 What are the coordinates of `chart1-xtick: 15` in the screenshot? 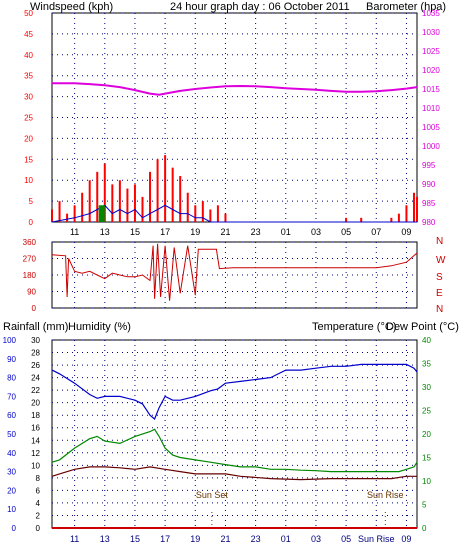 It's located at (135, 232).